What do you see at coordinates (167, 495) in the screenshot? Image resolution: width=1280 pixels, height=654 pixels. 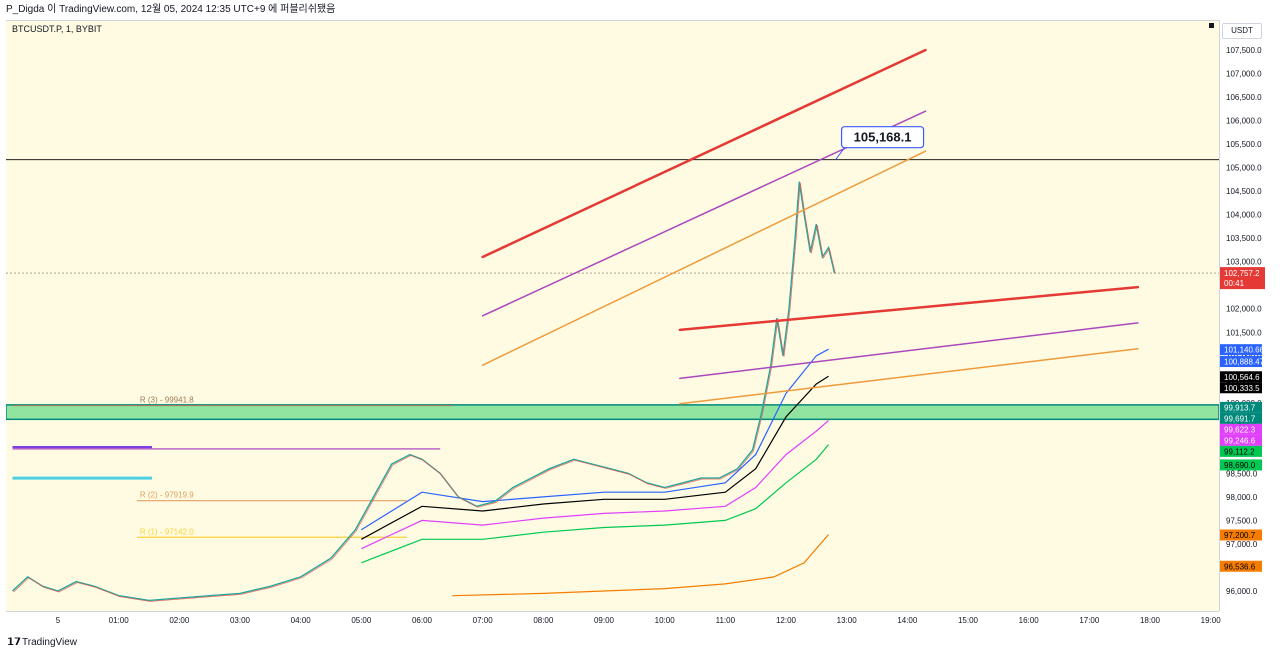 I see `level-label-1: R (2) - 97919.9` at bounding box center [167, 495].